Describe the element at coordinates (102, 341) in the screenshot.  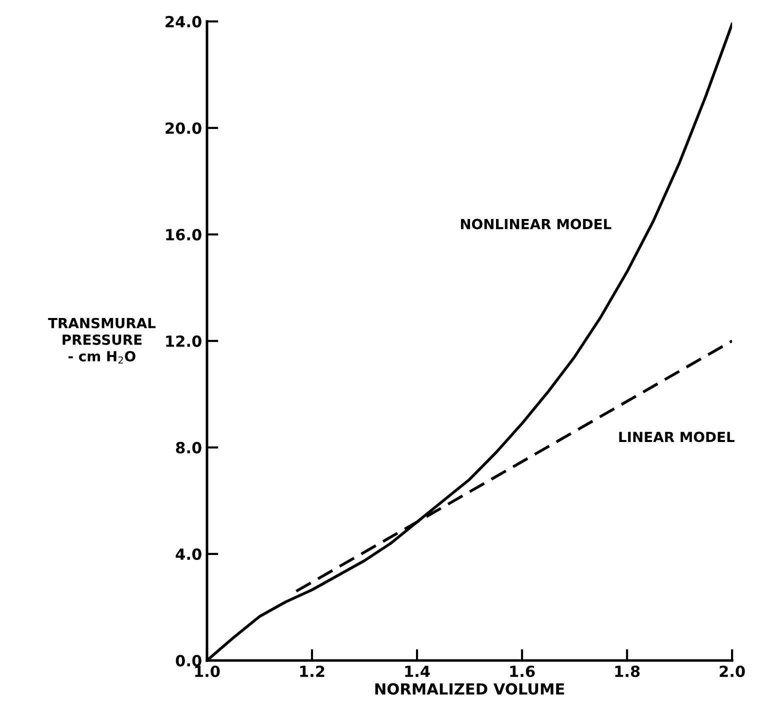
I see `y-axis-title: TRANSMURAL PRESSURE - cm H$_{2}$O` at that location.